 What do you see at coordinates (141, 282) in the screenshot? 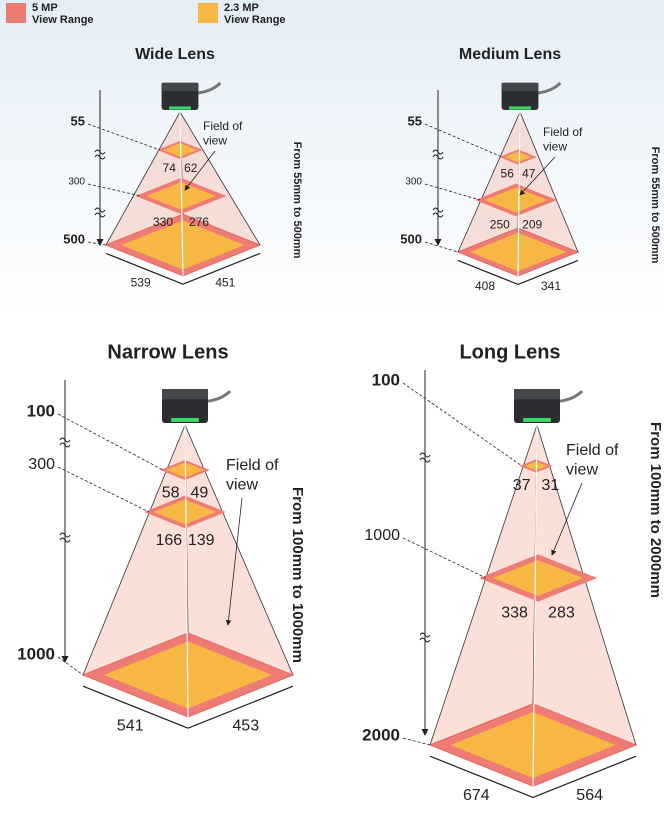
I see `dimension-label: 539` at bounding box center [141, 282].